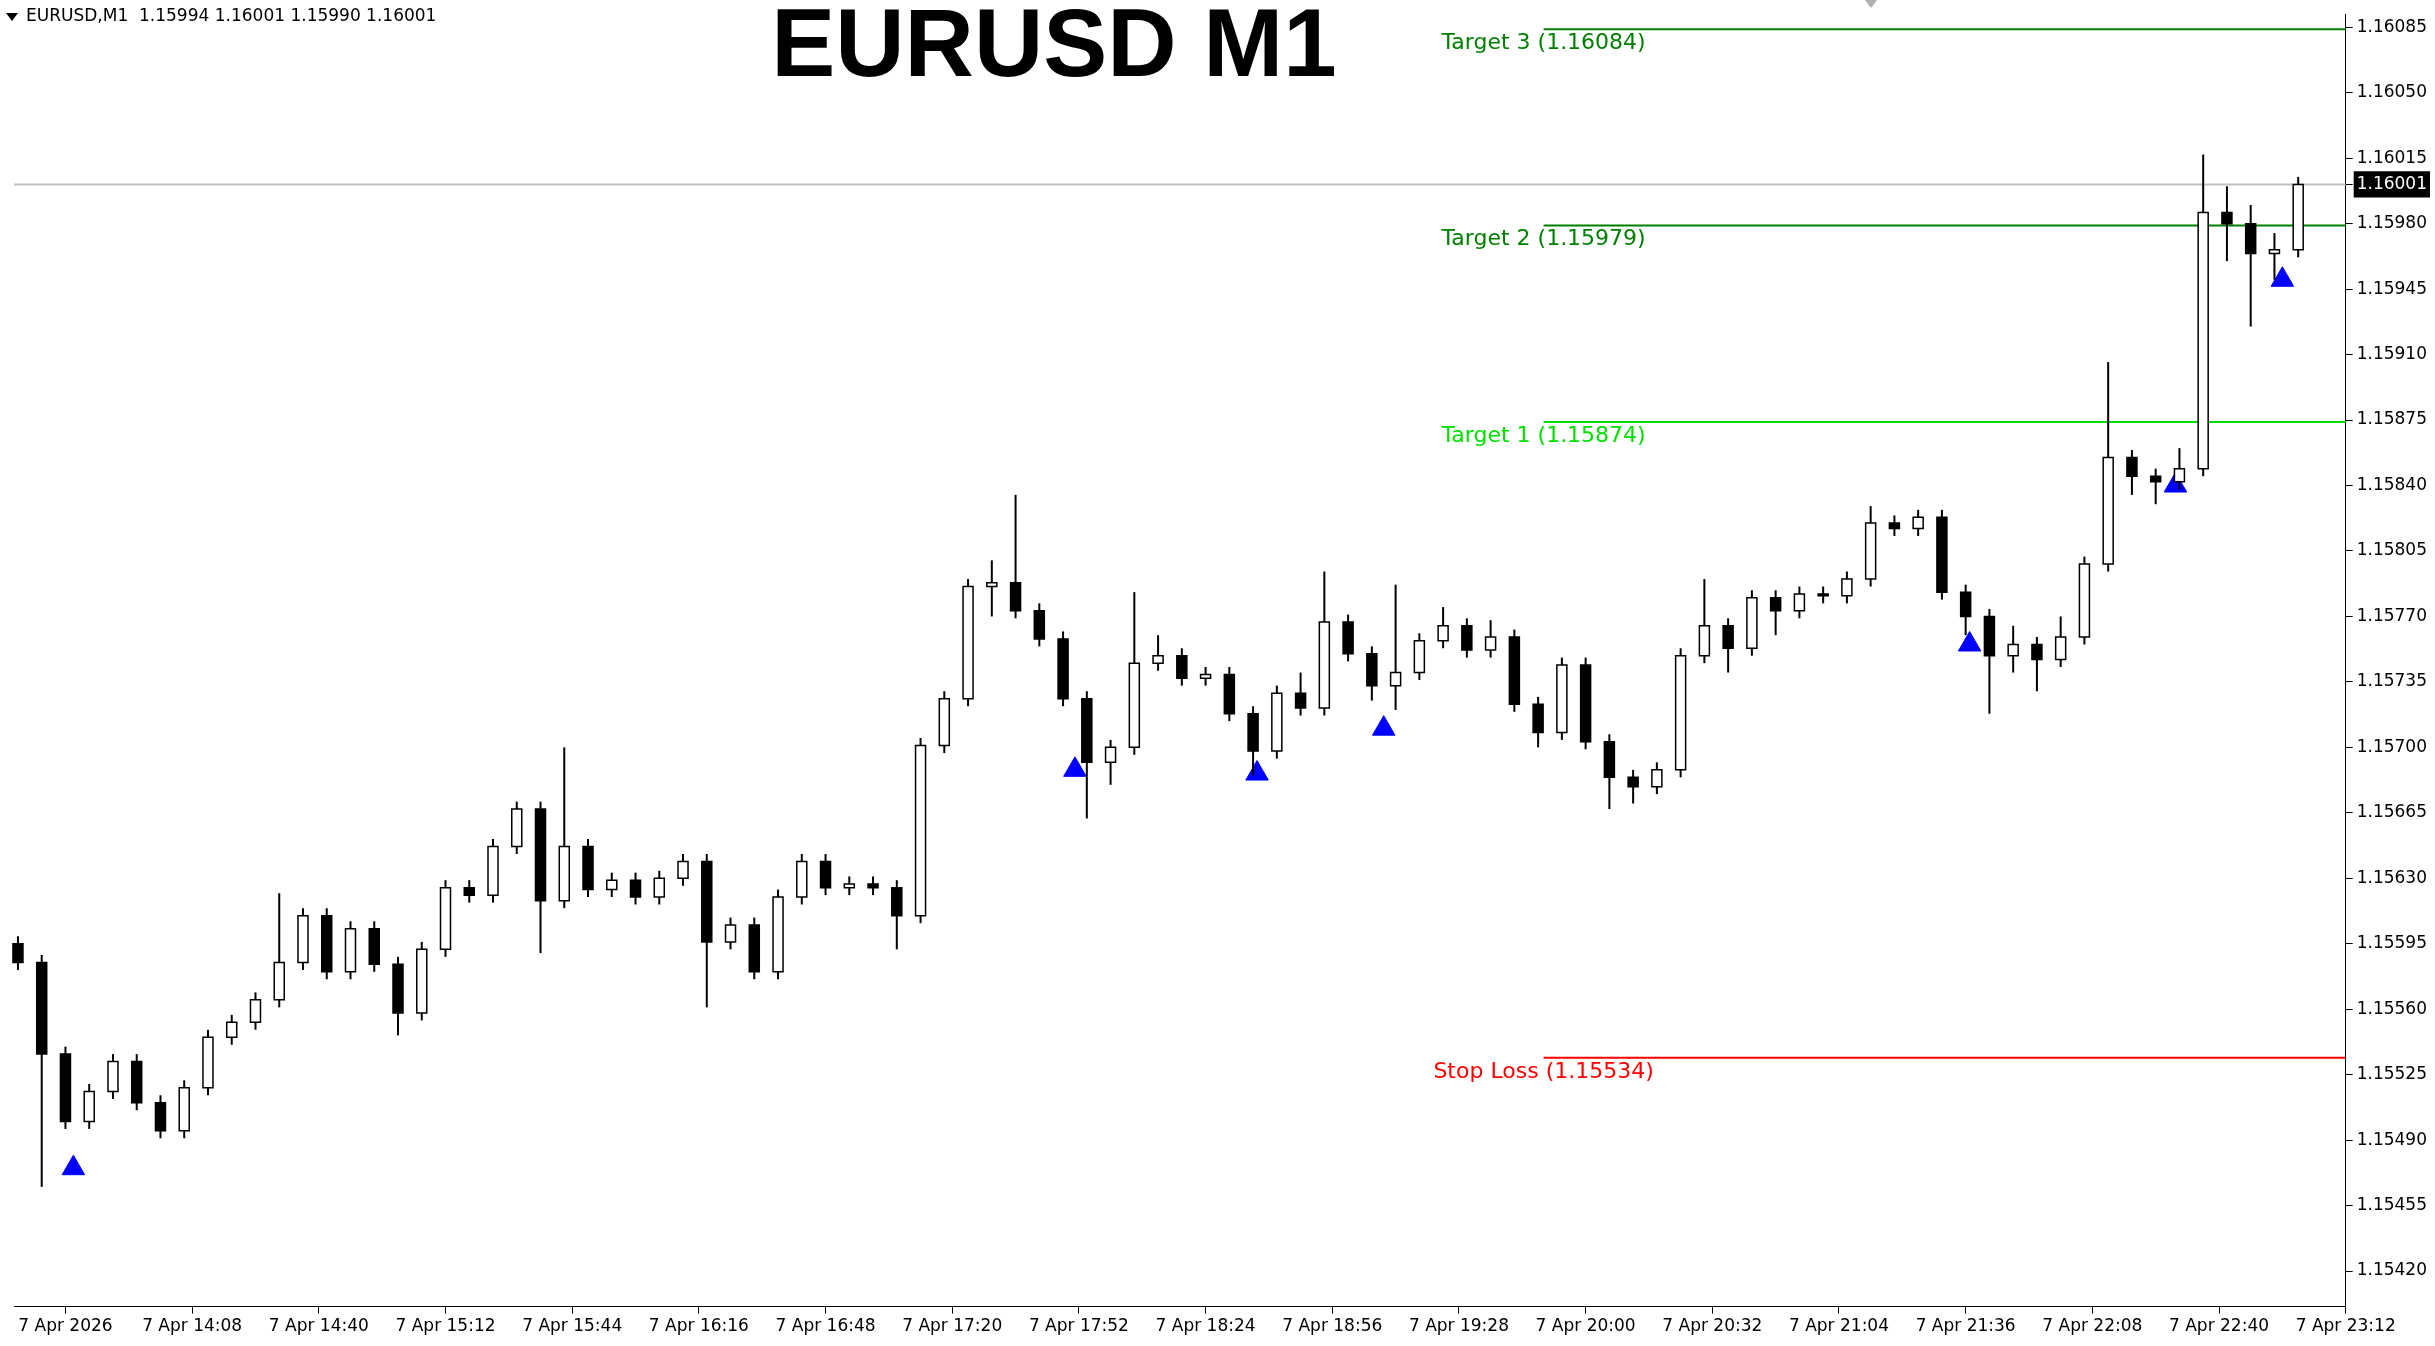 Image resolution: width=2435 pixels, height=1346 pixels. What do you see at coordinates (2392, 745) in the screenshot?
I see `y-tick-label: 1.15700` at bounding box center [2392, 745].